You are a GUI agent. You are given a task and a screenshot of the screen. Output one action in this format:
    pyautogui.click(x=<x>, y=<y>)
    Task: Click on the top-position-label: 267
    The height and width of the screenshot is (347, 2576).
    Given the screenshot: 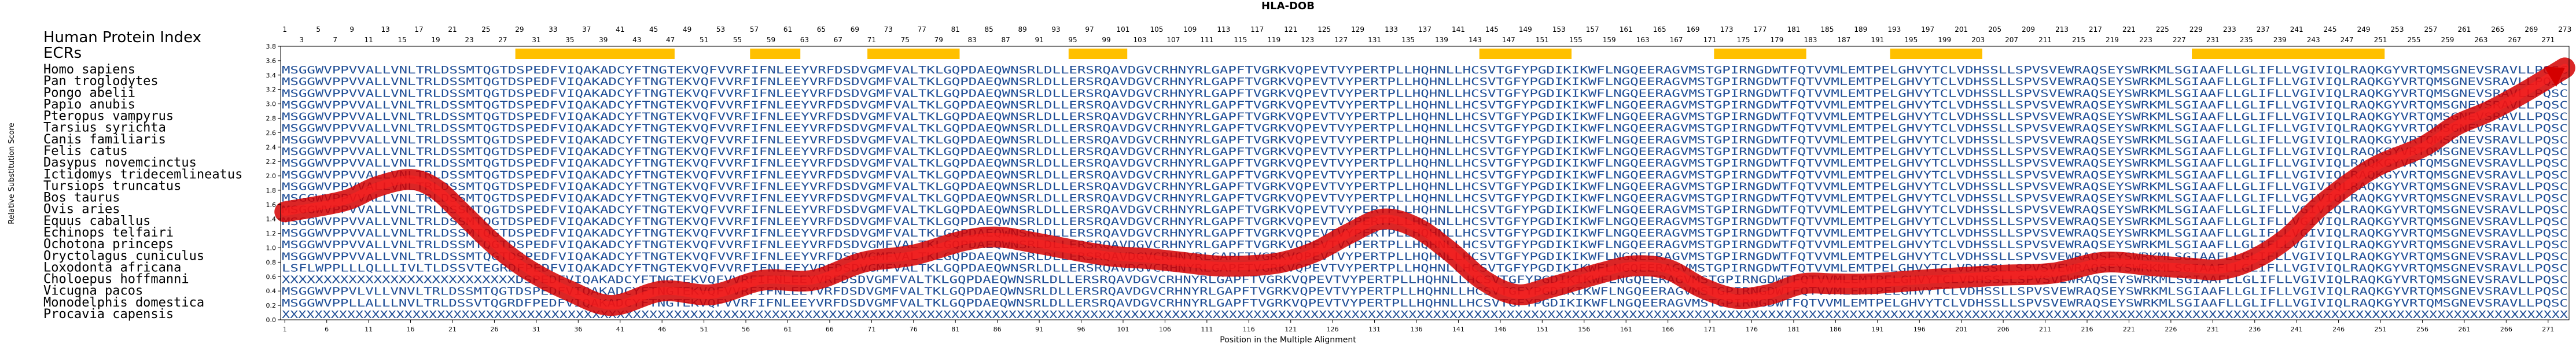 What is the action you would take?
    pyautogui.click(x=2514, y=40)
    